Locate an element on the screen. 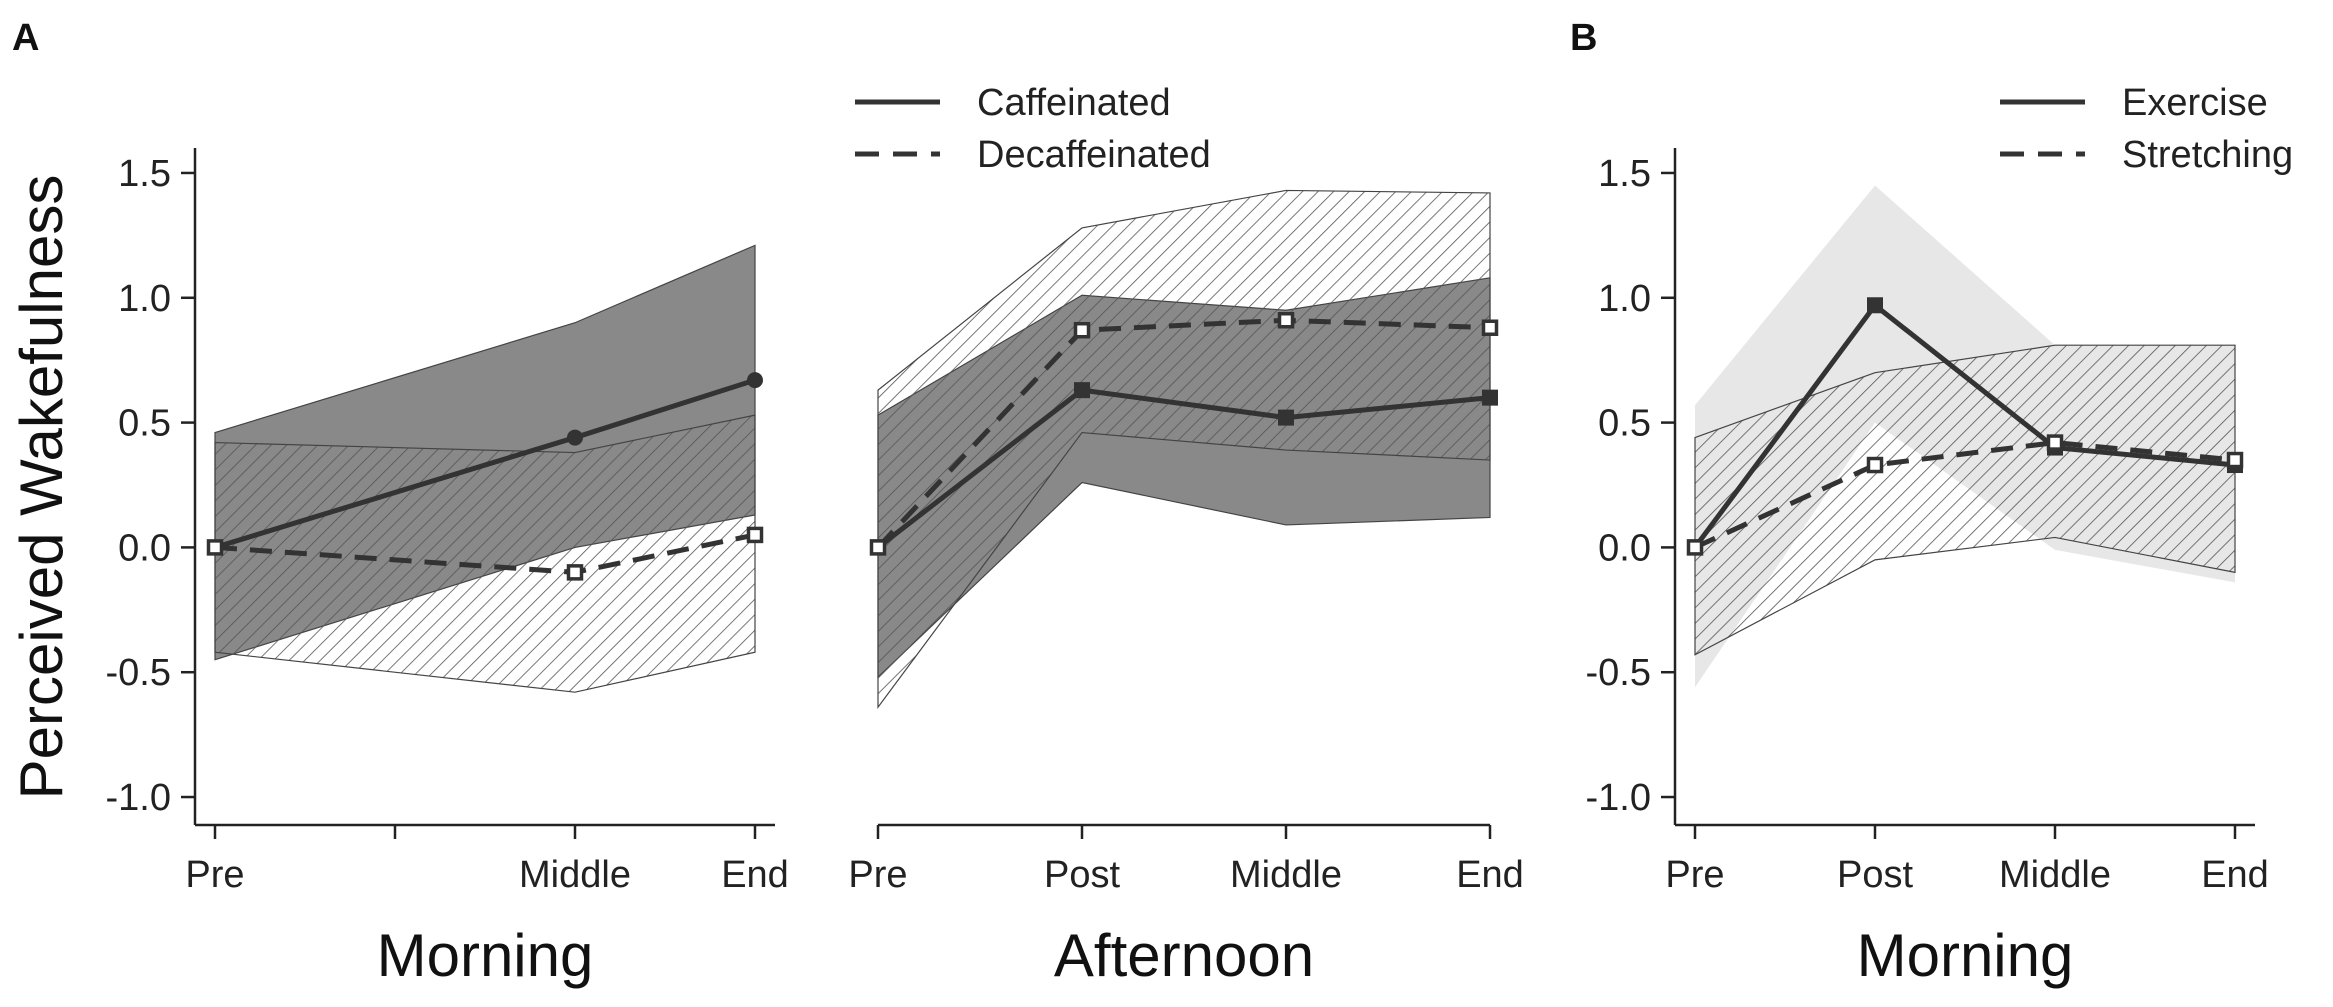  panel-label-a: A is located at coordinates (25, 38).